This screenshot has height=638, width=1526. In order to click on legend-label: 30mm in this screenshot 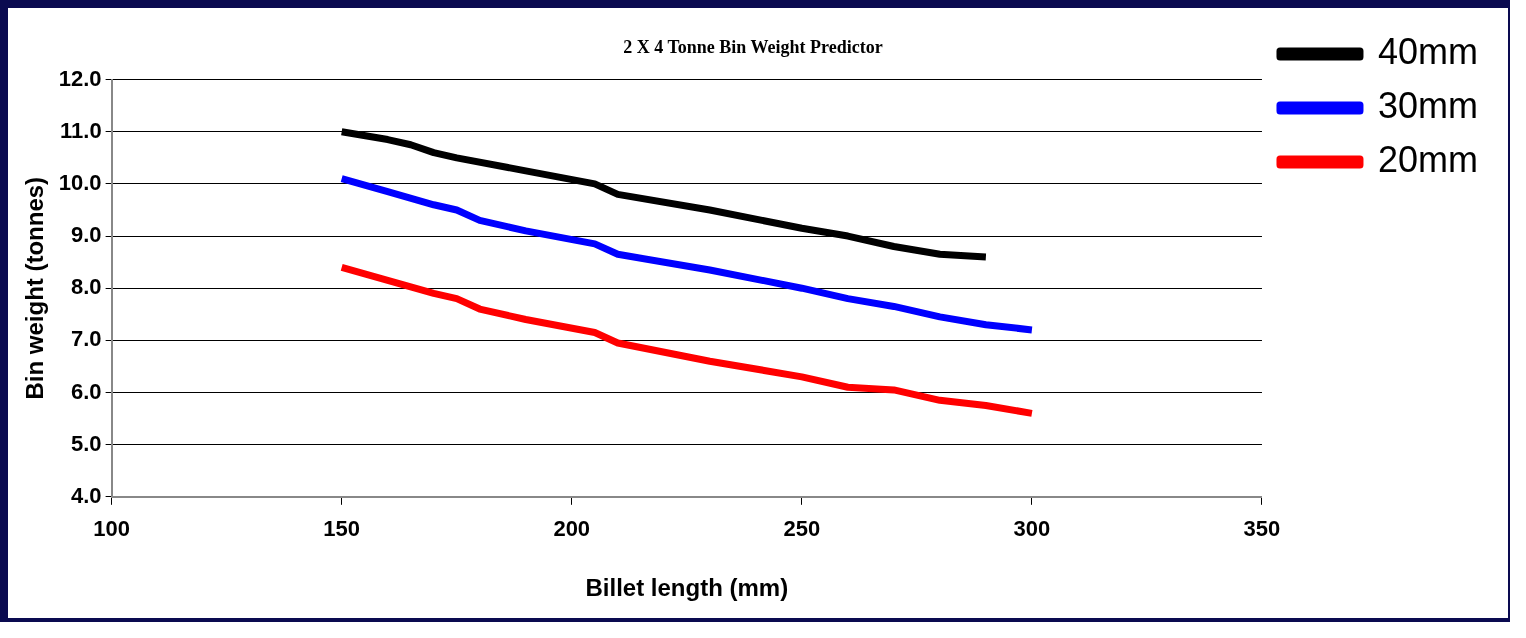, I will do `click(1428, 105)`.